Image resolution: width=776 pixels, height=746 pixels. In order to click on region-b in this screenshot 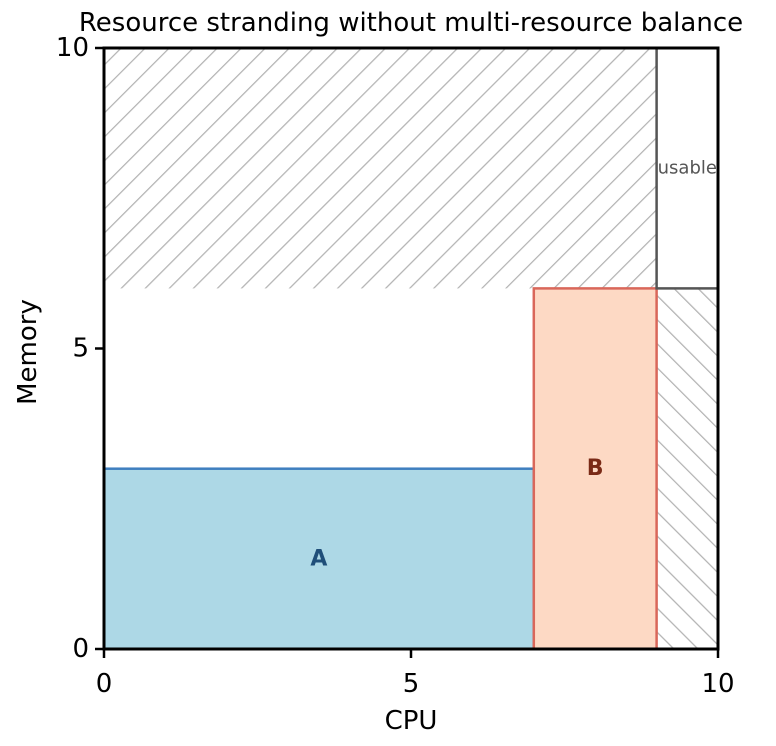, I will do `click(595, 469)`.